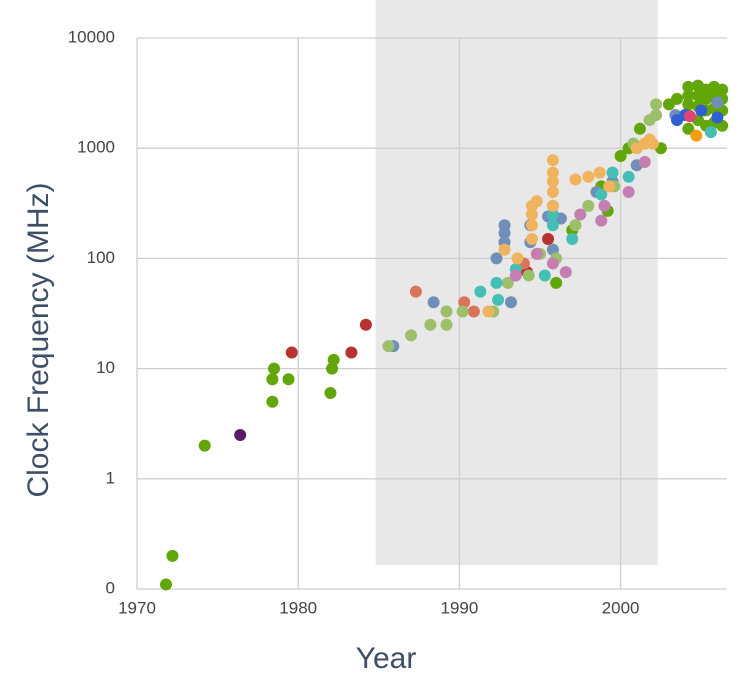 The width and height of the screenshot is (749, 682). I want to click on x-tick-label: 1970, so click(137, 607).